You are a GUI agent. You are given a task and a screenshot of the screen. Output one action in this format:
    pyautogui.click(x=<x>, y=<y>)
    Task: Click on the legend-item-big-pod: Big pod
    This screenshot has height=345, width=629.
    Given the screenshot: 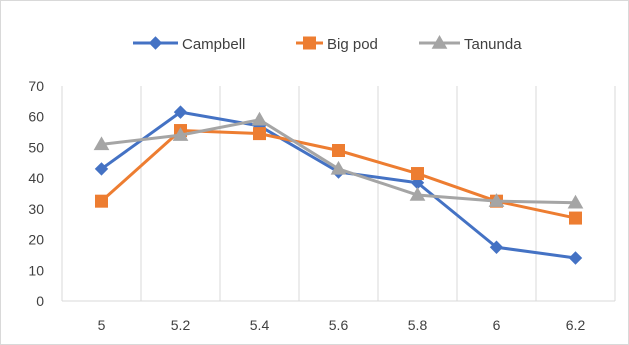 What is the action you would take?
    pyautogui.click(x=337, y=44)
    